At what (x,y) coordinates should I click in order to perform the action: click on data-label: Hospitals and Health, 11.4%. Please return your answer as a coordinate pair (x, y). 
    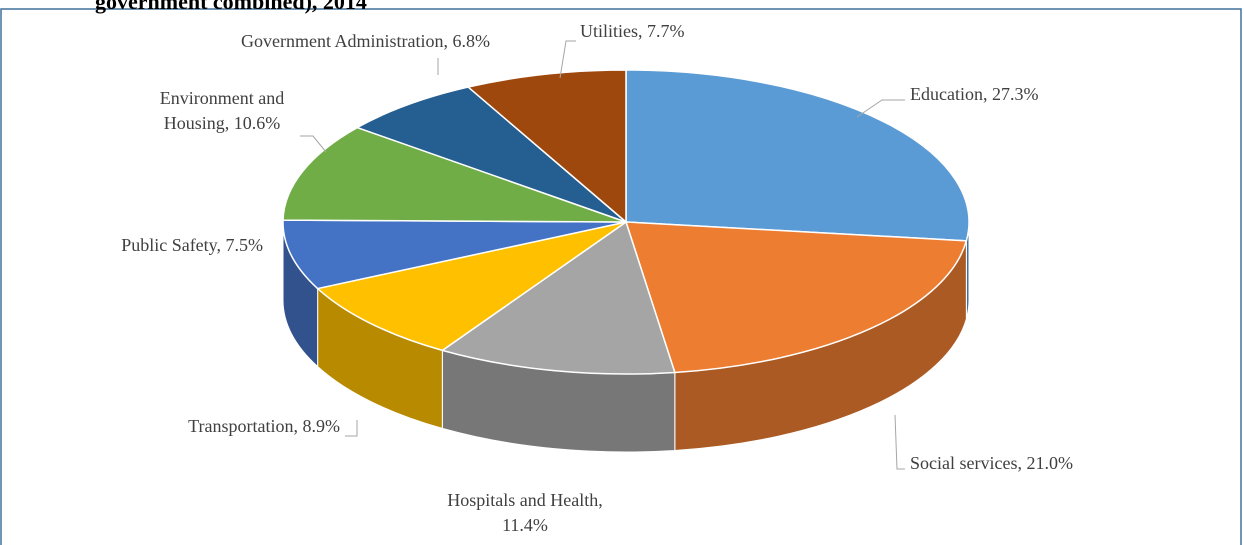
    Looking at the image, I should click on (524, 512).